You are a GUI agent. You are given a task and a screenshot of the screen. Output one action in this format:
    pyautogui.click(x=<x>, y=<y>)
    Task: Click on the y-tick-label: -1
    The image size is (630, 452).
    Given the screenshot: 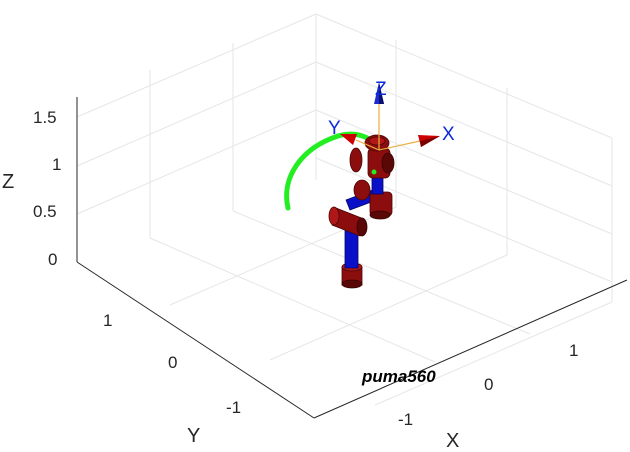 What is the action you would take?
    pyautogui.click(x=233, y=407)
    